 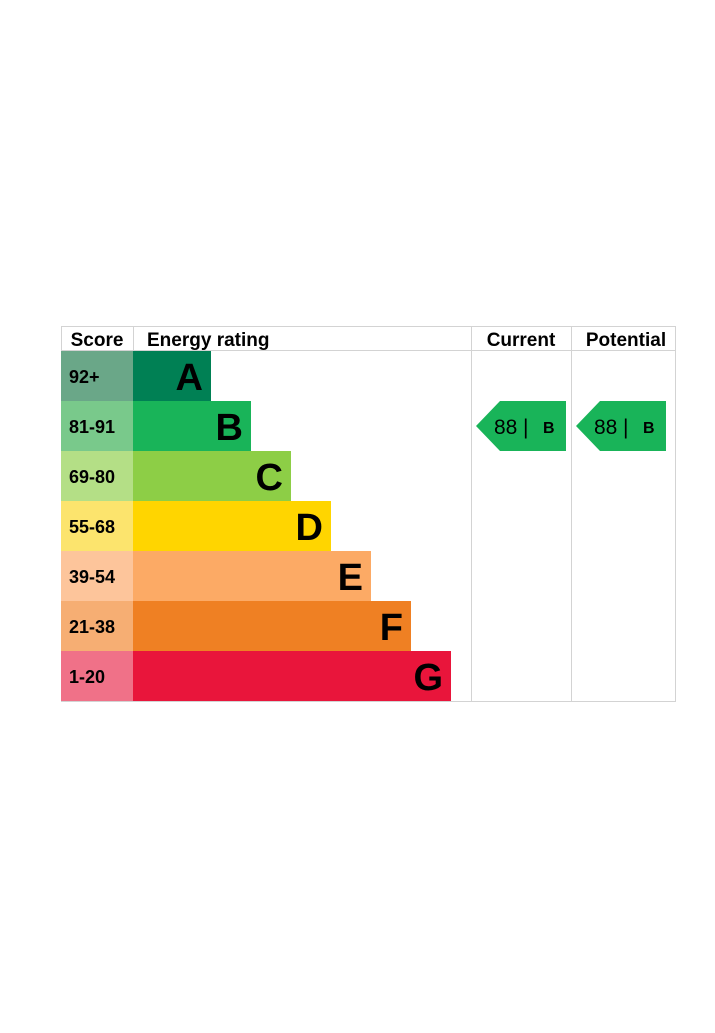 I want to click on current-letter: B, so click(x=549, y=428).